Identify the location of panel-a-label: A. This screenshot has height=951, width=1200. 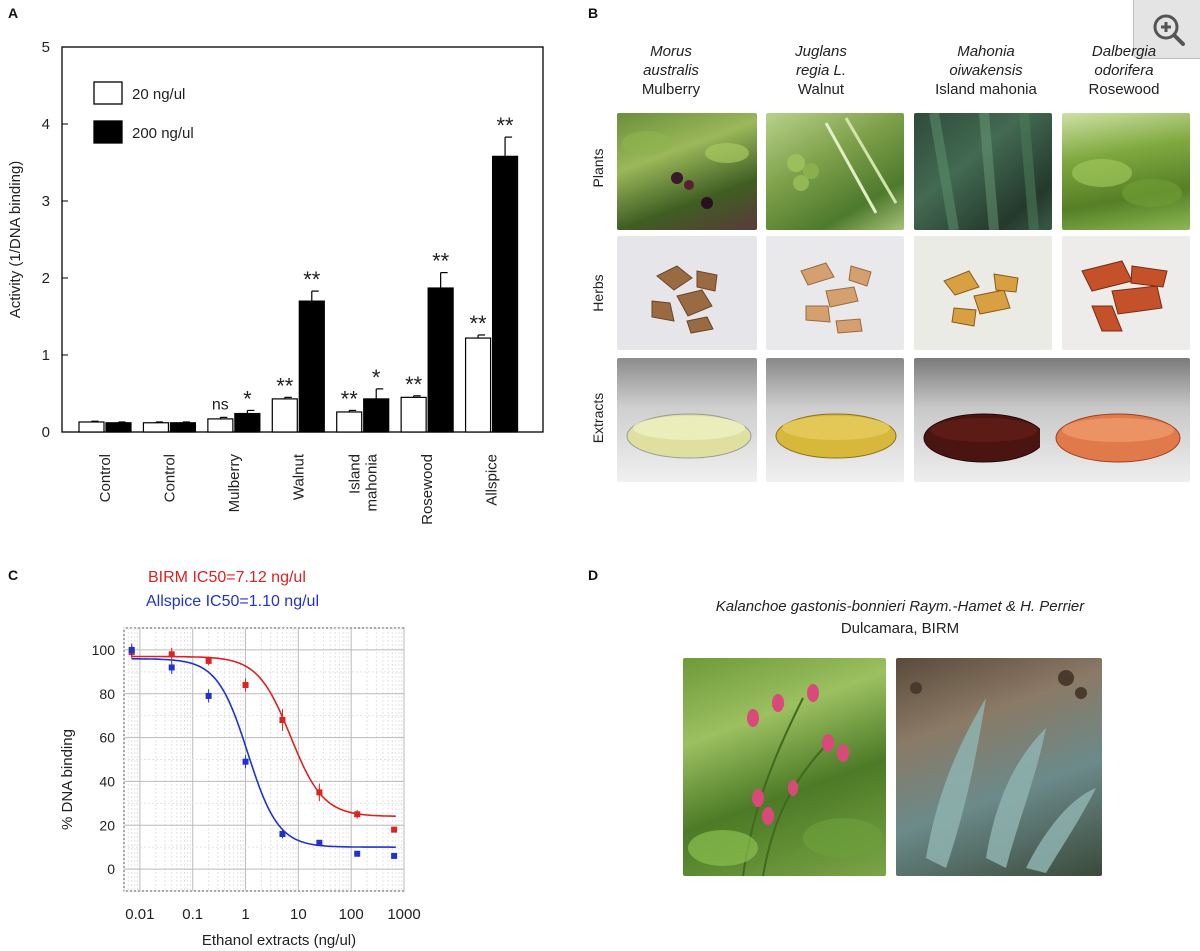
(13, 13).